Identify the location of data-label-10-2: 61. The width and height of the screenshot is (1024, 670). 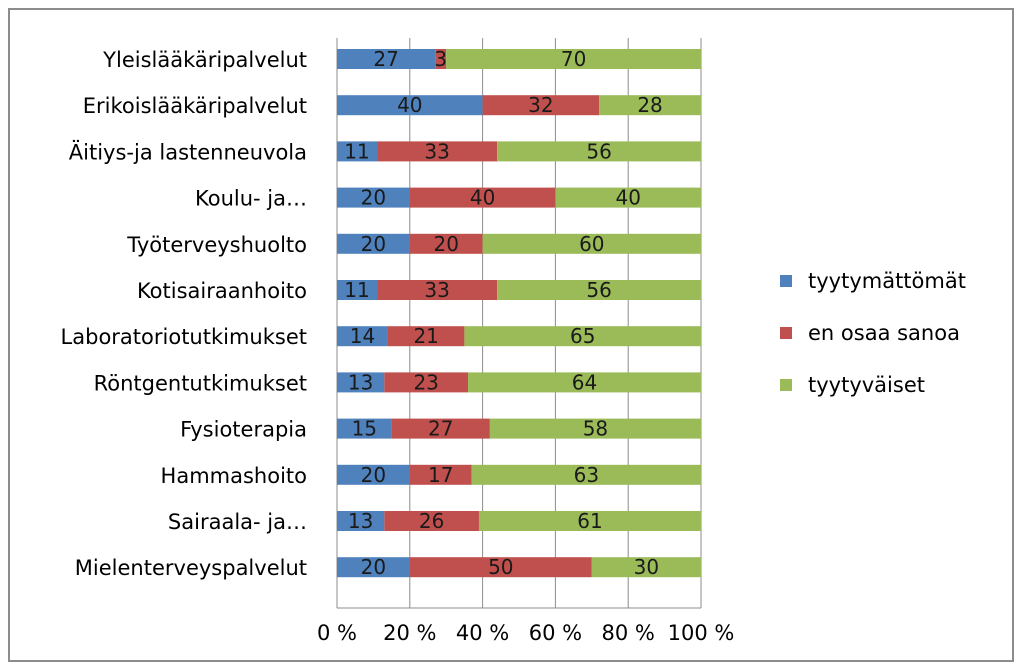
(589, 521).